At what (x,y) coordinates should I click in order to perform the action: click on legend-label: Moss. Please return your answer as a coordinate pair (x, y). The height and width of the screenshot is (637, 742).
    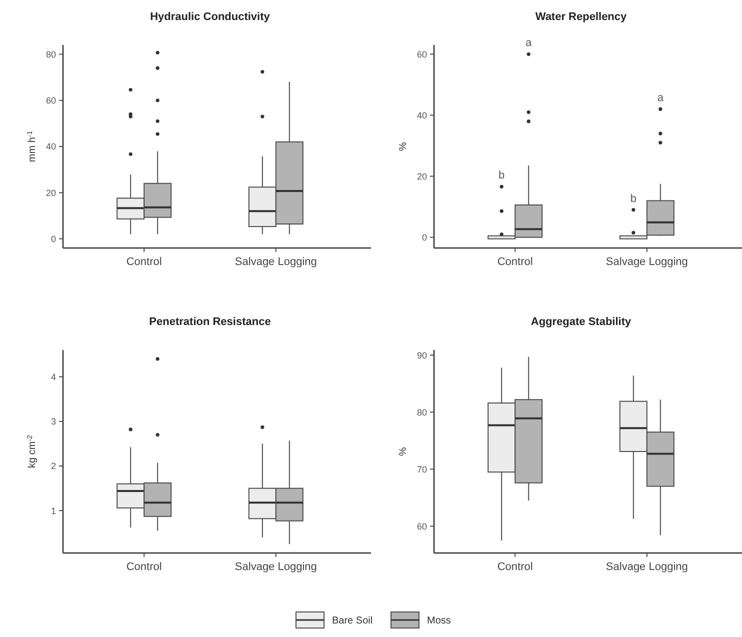
    Looking at the image, I should click on (439, 621).